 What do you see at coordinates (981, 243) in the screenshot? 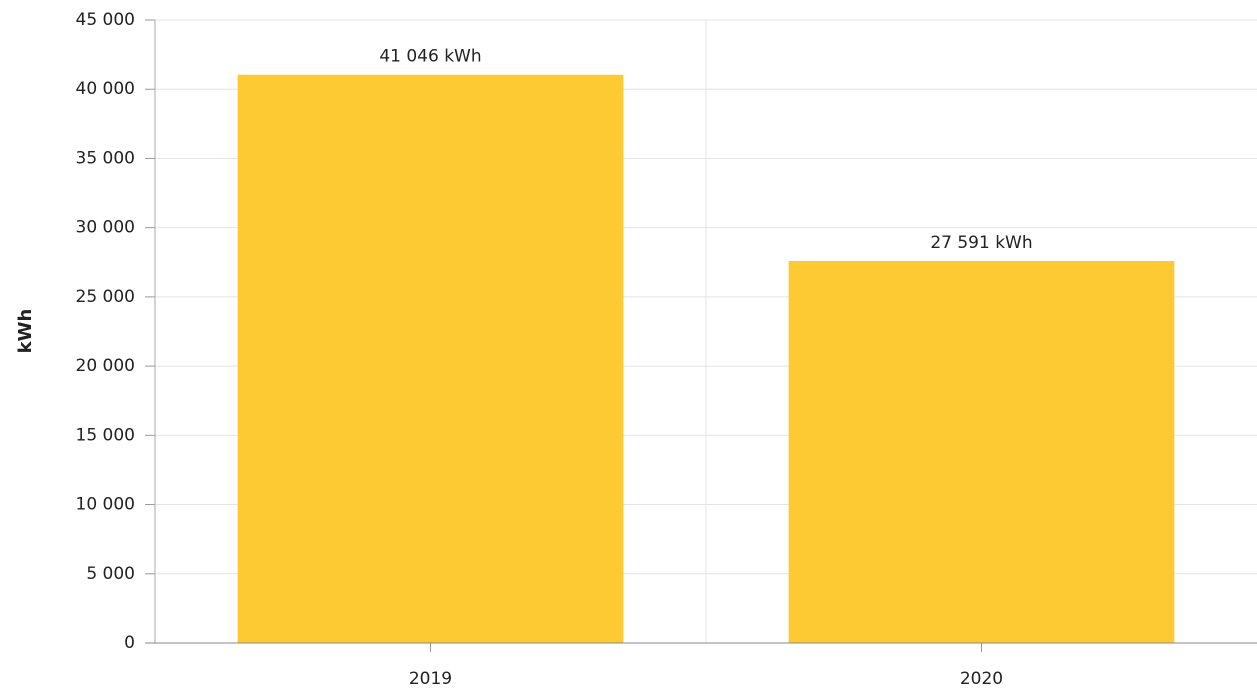
I see `data-label: 27 591 kWh` at bounding box center [981, 243].